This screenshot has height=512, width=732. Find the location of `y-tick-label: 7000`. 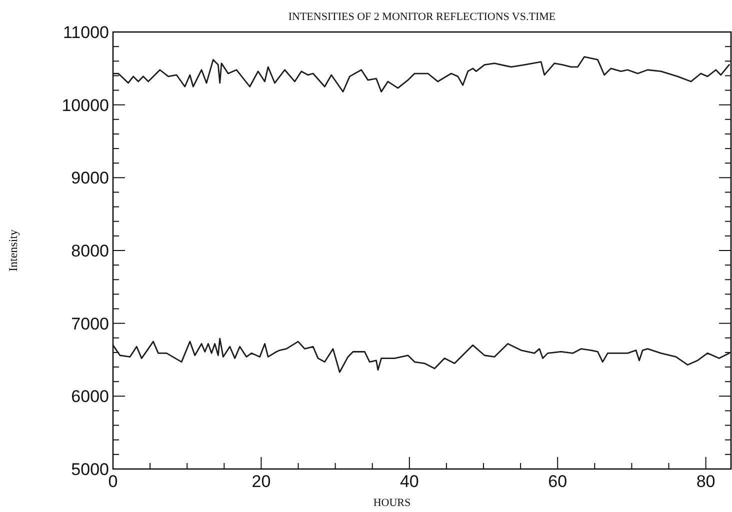

y-tick-label: 7000 is located at coordinates (90, 324).